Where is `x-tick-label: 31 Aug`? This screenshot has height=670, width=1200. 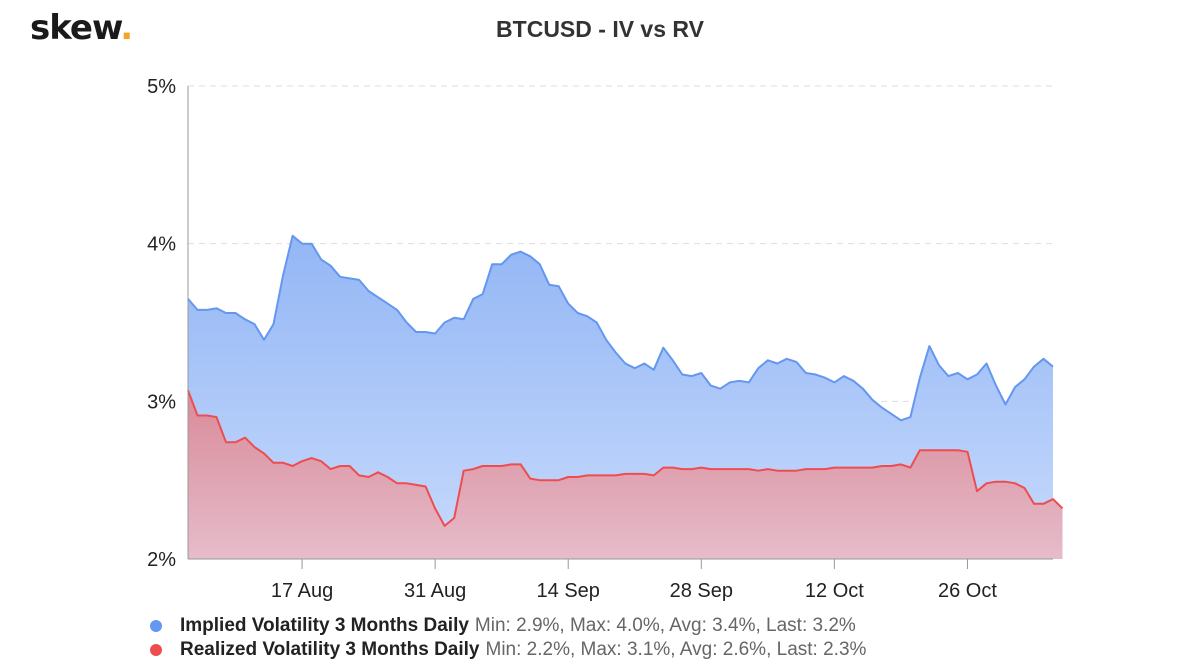 x-tick-label: 31 Aug is located at coordinates (435, 591).